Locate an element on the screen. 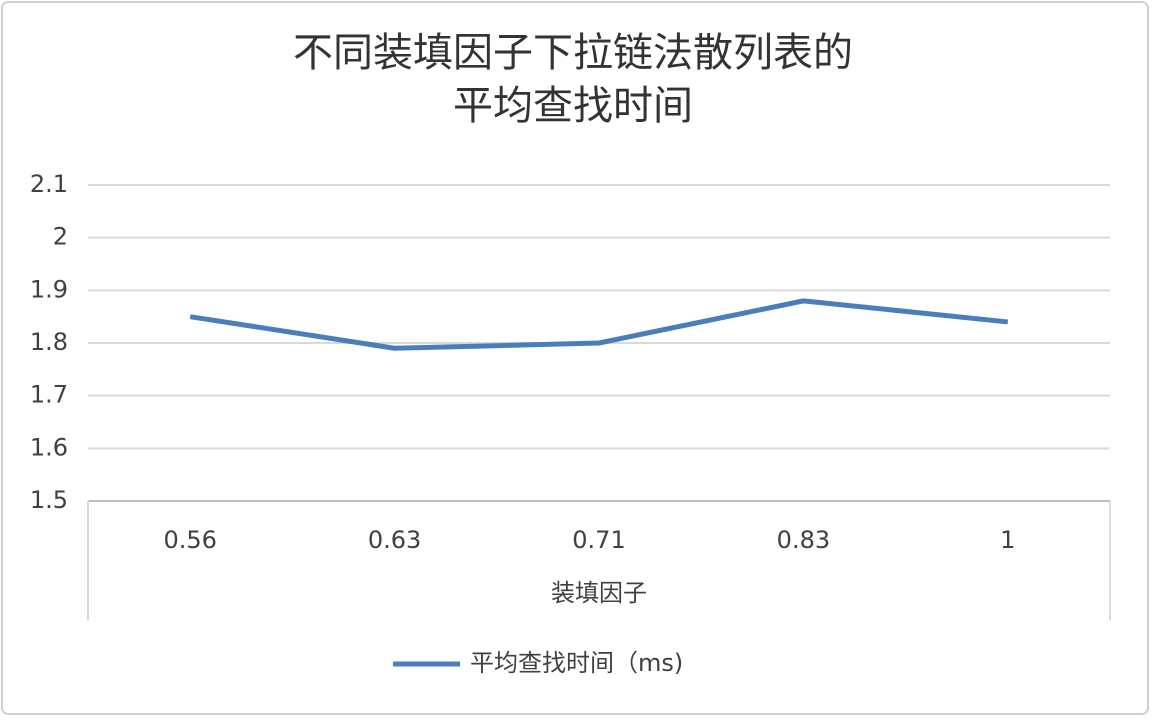 The image size is (1153, 720). y-tick-label: 1.7 is located at coordinates (49, 395).